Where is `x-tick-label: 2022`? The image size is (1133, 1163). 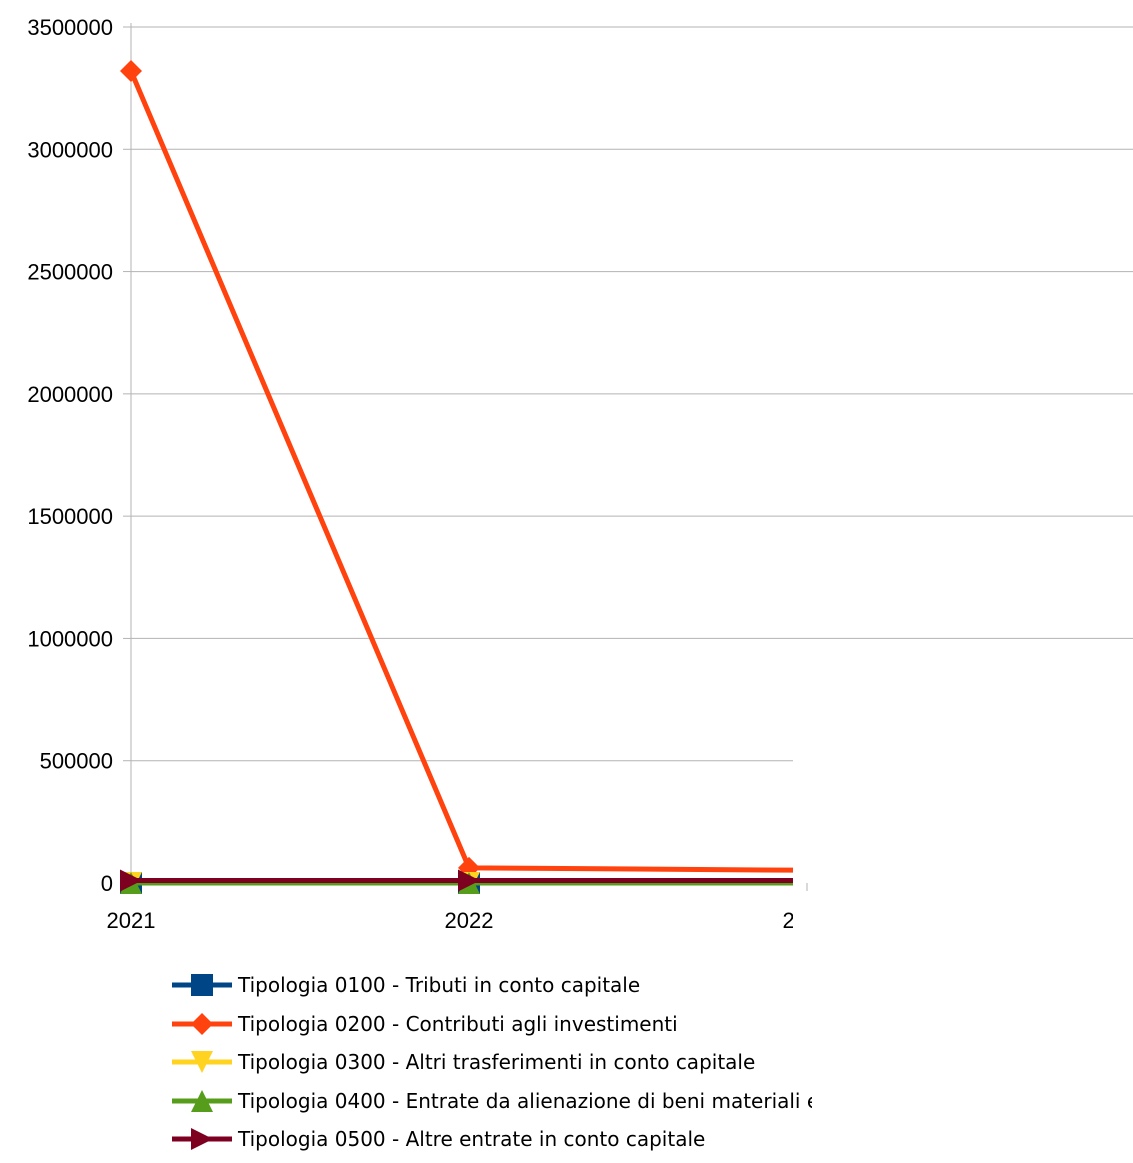
x-tick-label: 2022 is located at coordinates (469, 920).